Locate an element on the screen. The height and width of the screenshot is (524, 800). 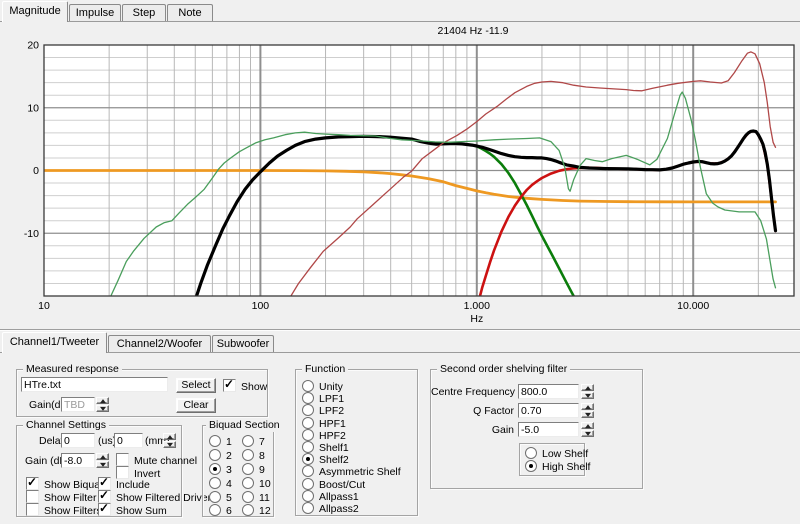
show-filters-checkbox: Show Filters is located at coordinates (64, 510).